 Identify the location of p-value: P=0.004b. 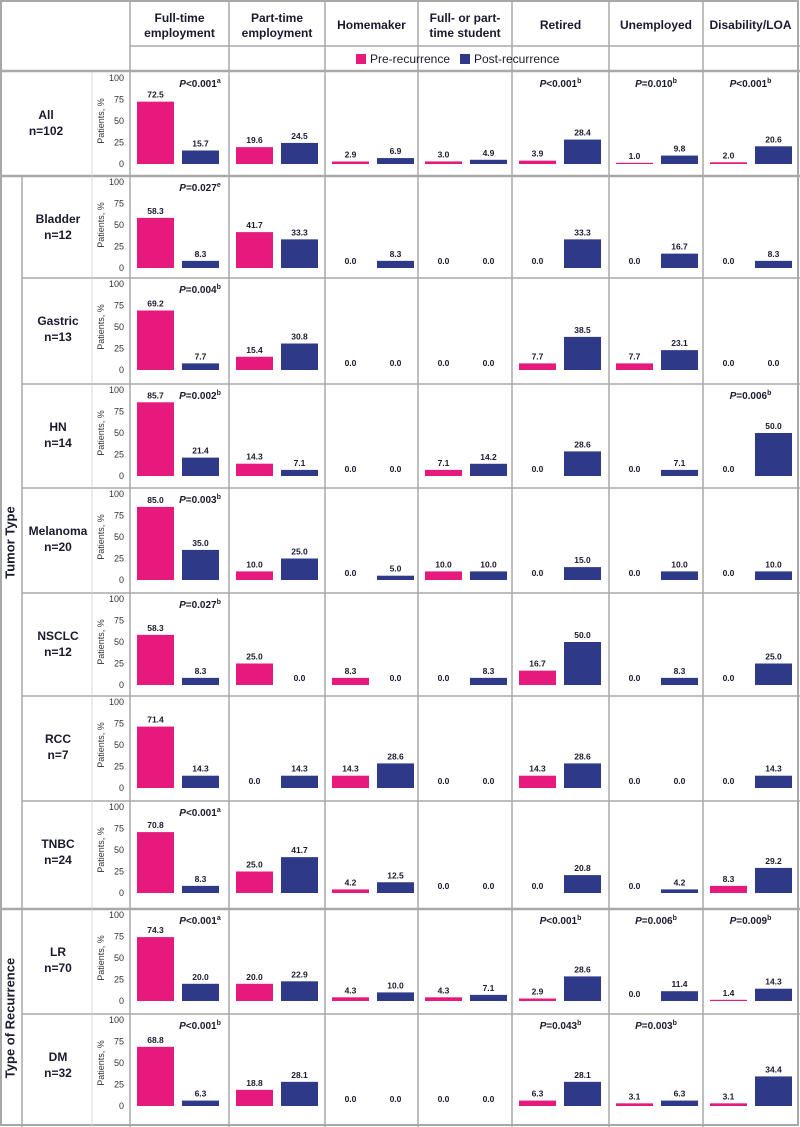
(200, 290).